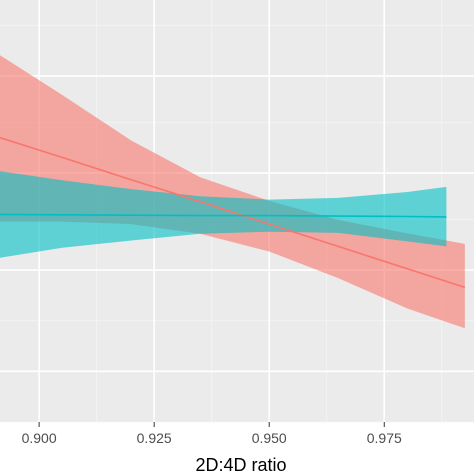  What do you see at coordinates (269, 438) in the screenshot?
I see `x-tick-label: 0.950` at bounding box center [269, 438].